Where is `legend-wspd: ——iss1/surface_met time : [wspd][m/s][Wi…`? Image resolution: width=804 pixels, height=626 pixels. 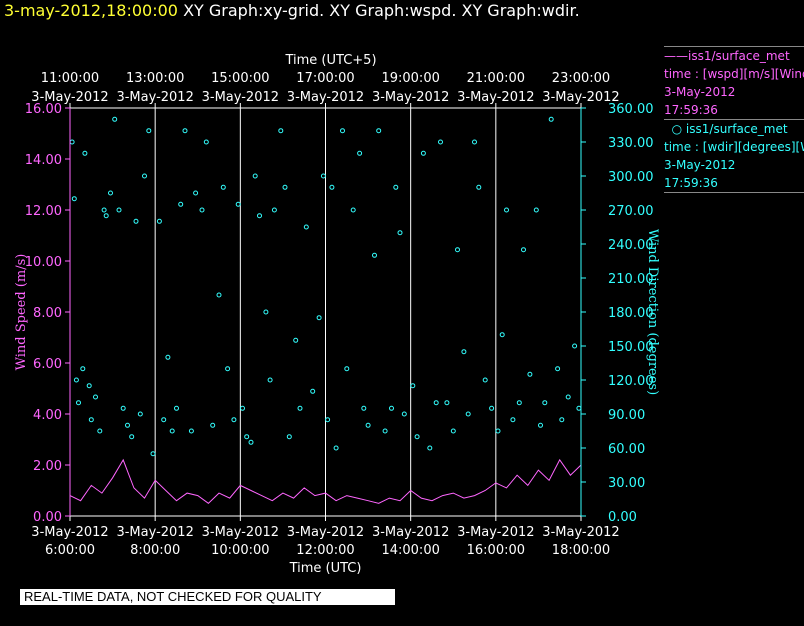 legend-wspd: ——iss1/surface_met time : [wspd][m/s][Wi… is located at coordinates (734, 82).